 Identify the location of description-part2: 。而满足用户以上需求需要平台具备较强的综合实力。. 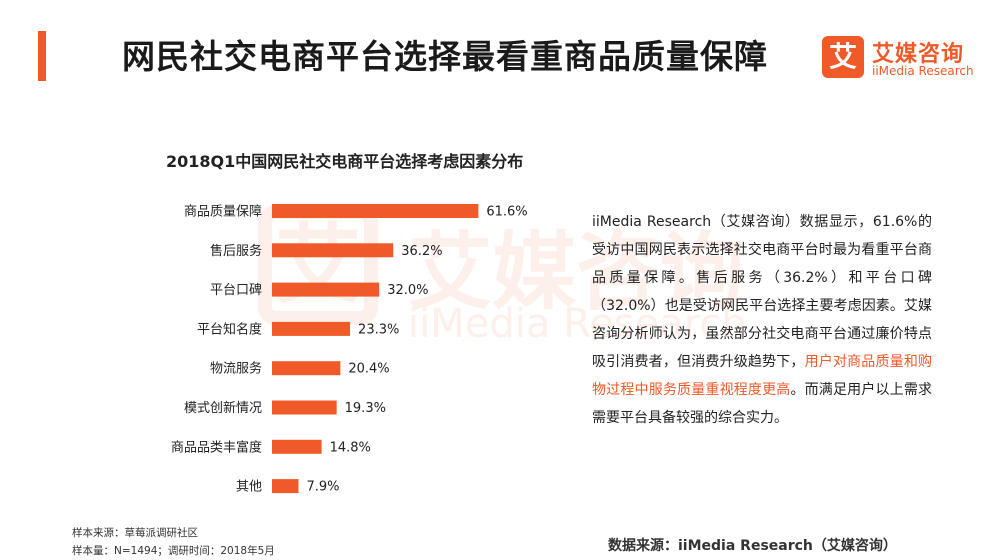
(762, 404).